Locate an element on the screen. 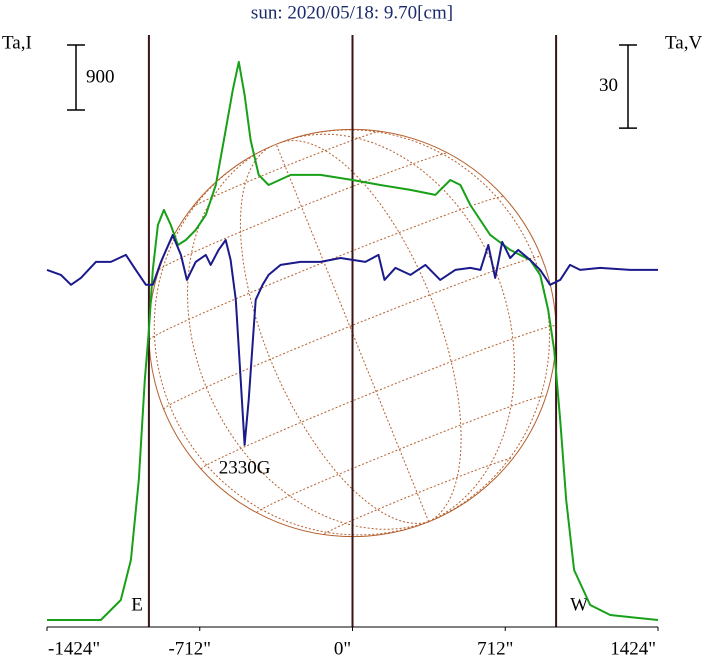 The width and height of the screenshot is (708, 662). left-axis-label: Ta,I is located at coordinates (17, 42).